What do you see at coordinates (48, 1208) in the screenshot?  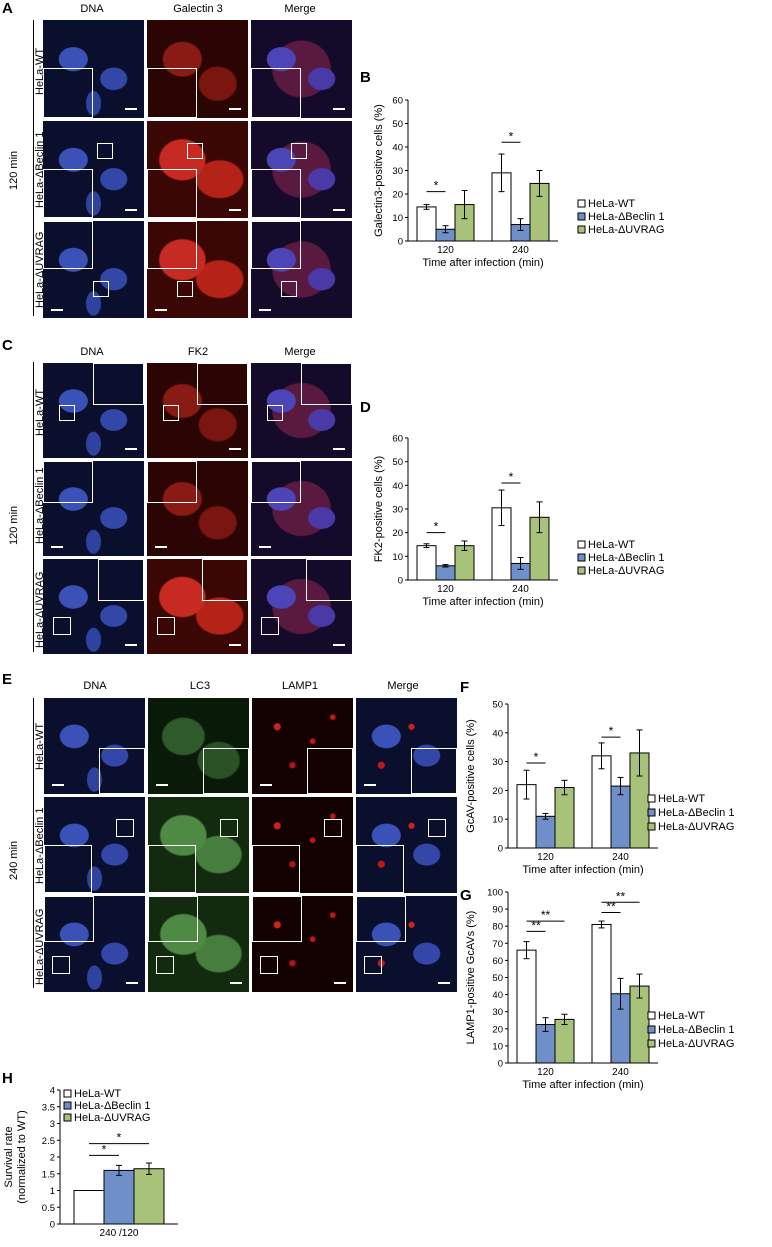 I see `y-tick-label: 0.5` at bounding box center [48, 1208].